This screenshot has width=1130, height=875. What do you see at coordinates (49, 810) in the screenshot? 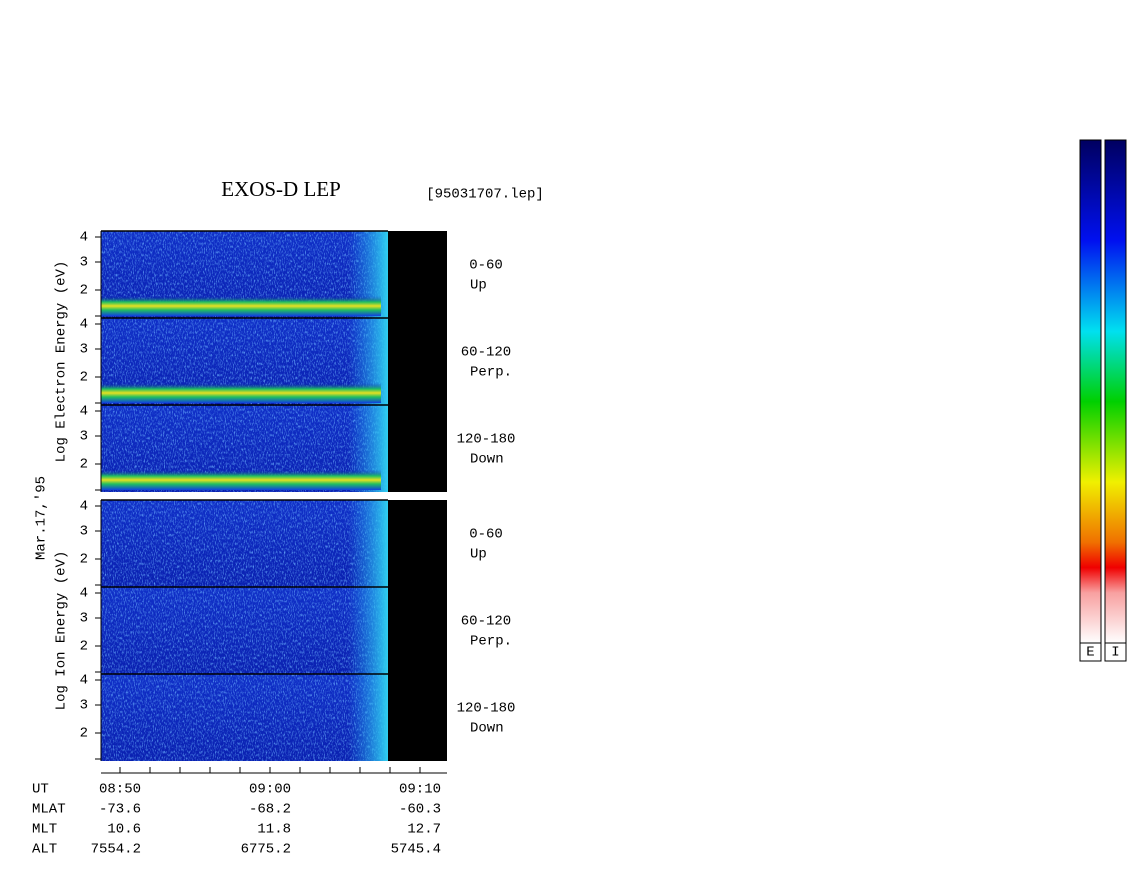
I see `row-label: MLAT` at bounding box center [49, 810].